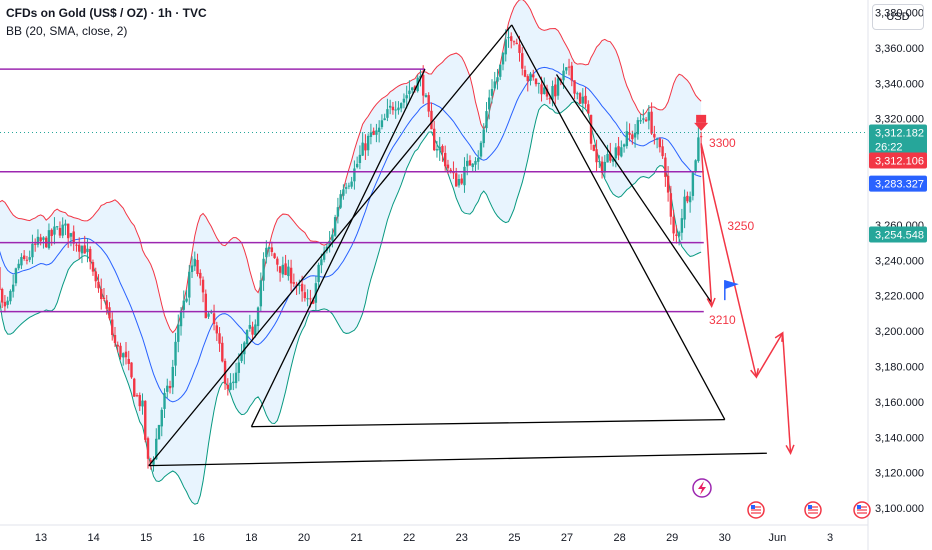 The height and width of the screenshot is (550, 932). Describe the element at coordinates (731, 285) in the screenshot. I see `flag-icon` at that location.